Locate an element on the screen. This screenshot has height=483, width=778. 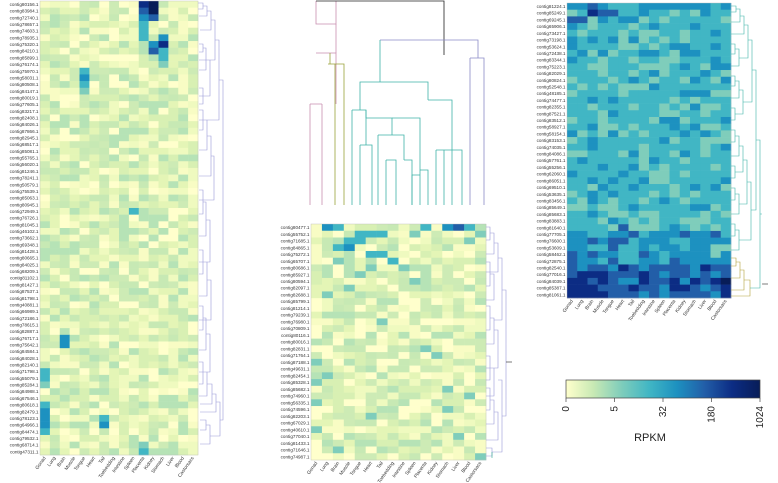
row-label: contig65906.1 is located at coordinates (551, 26).